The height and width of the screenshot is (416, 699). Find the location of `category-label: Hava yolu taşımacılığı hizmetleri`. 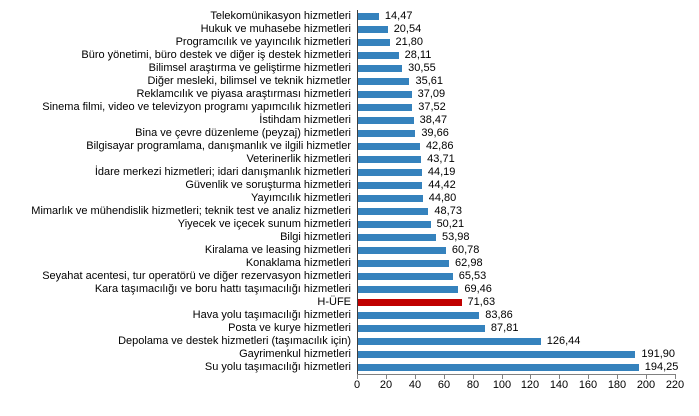

category-label: Hava yolu taşımacılığı hizmetleri is located at coordinates (271, 315).